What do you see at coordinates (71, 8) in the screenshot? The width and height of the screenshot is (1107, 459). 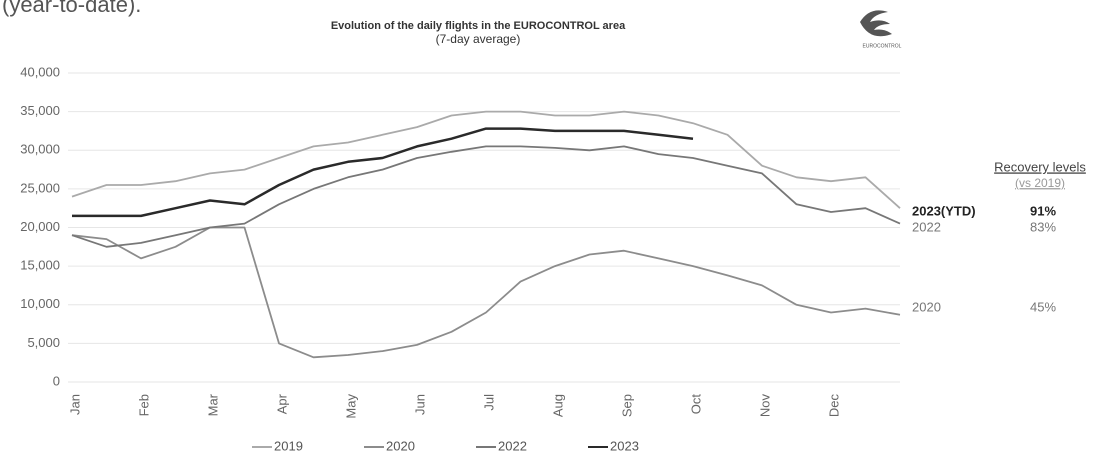 I see `header-text: (year-to-date).` at bounding box center [71, 8].